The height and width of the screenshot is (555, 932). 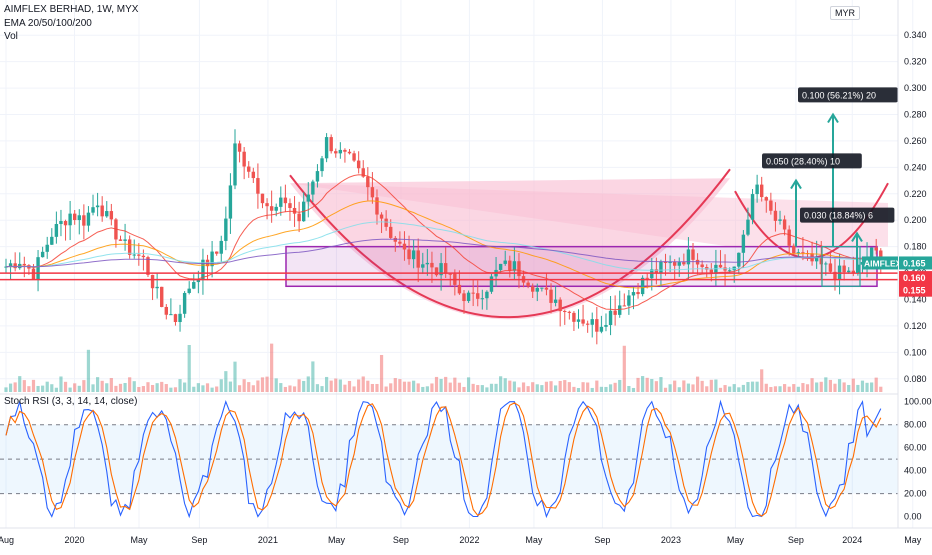 I want to click on time-tick-label: 2022, so click(x=469, y=540).